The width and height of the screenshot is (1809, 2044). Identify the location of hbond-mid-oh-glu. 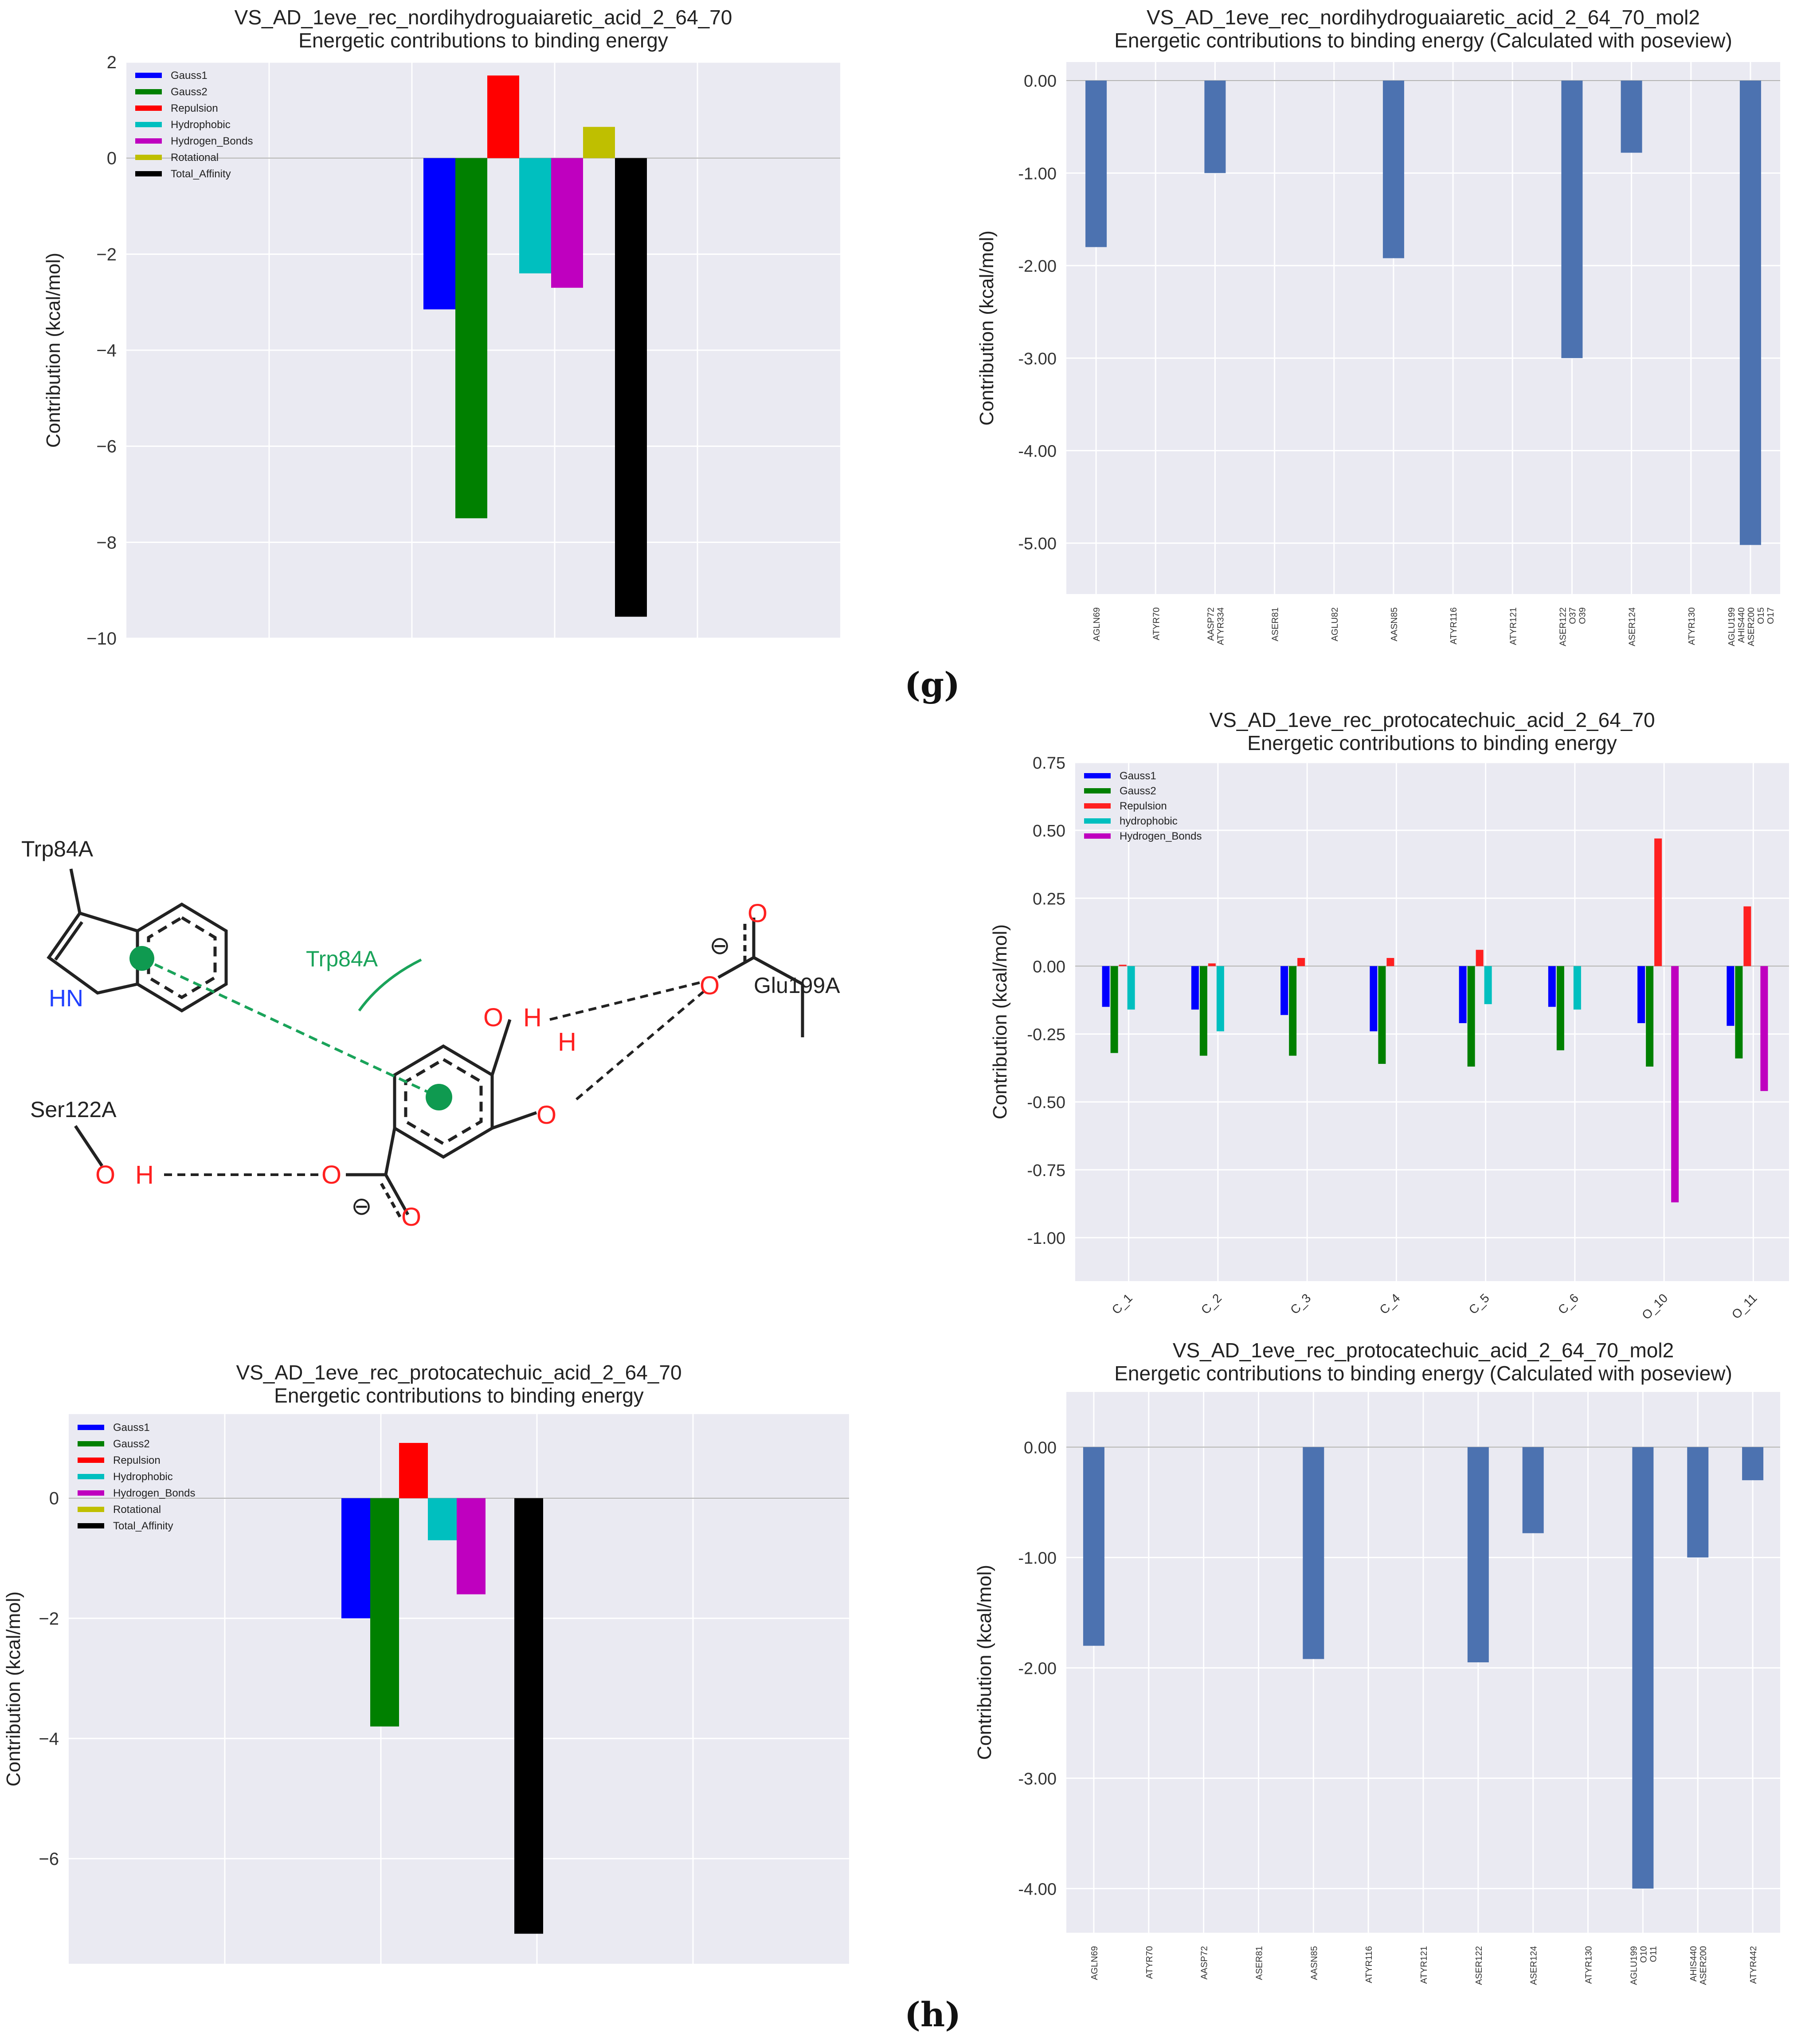
(642, 1044).